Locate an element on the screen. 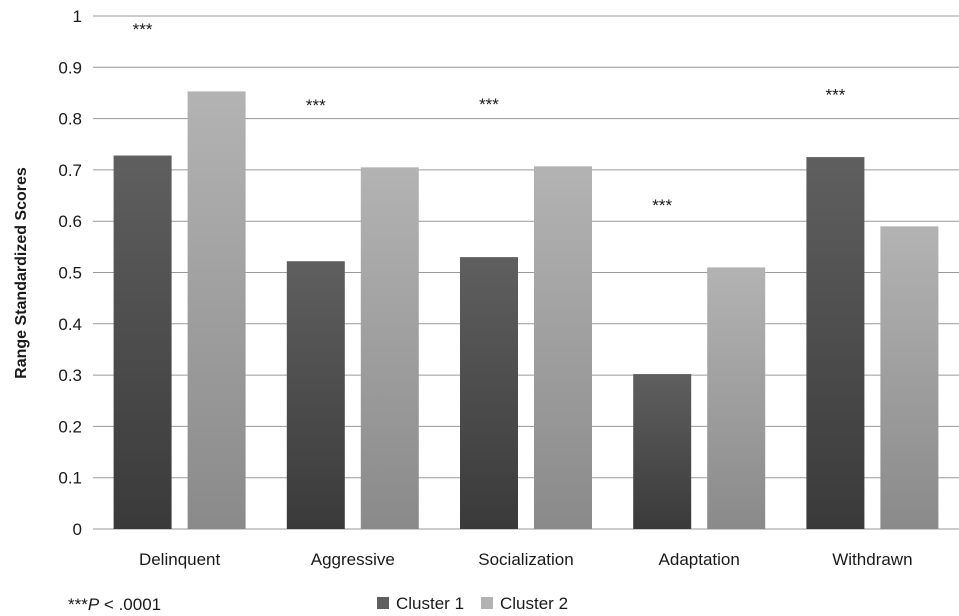 The width and height of the screenshot is (959, 616). legend: Cluster 1 Cluster 2 is located at coordinates (472, 603).